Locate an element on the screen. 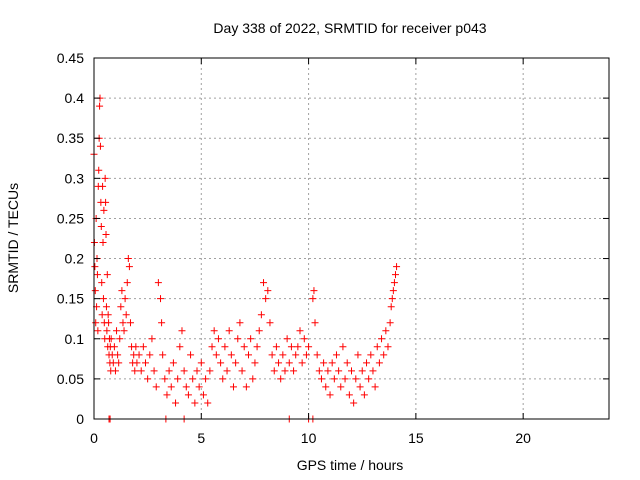  x-tick-labels: 0 5 10 15 20 is located at coordinates (310, 438).